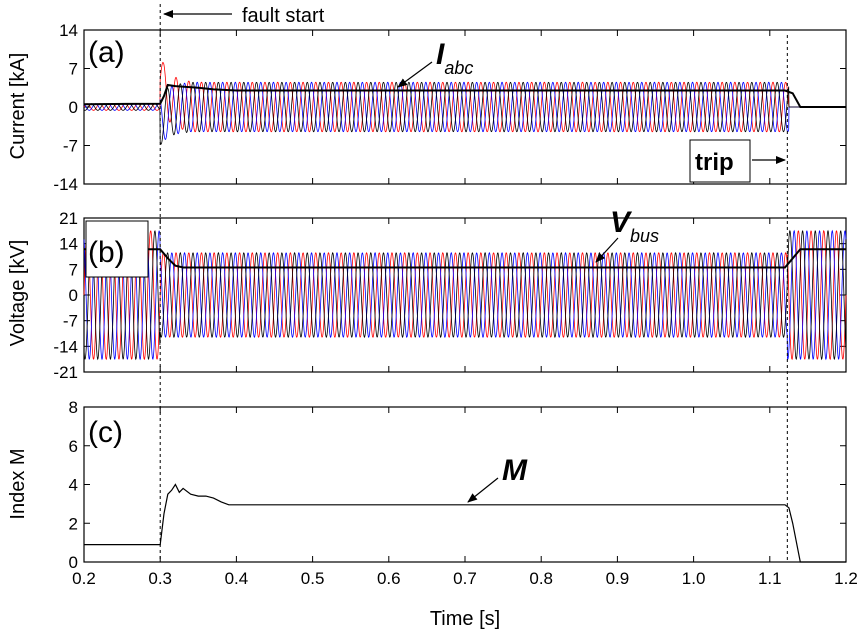  I want to click on annotation-voltage: Vbus, so click(627, 234).